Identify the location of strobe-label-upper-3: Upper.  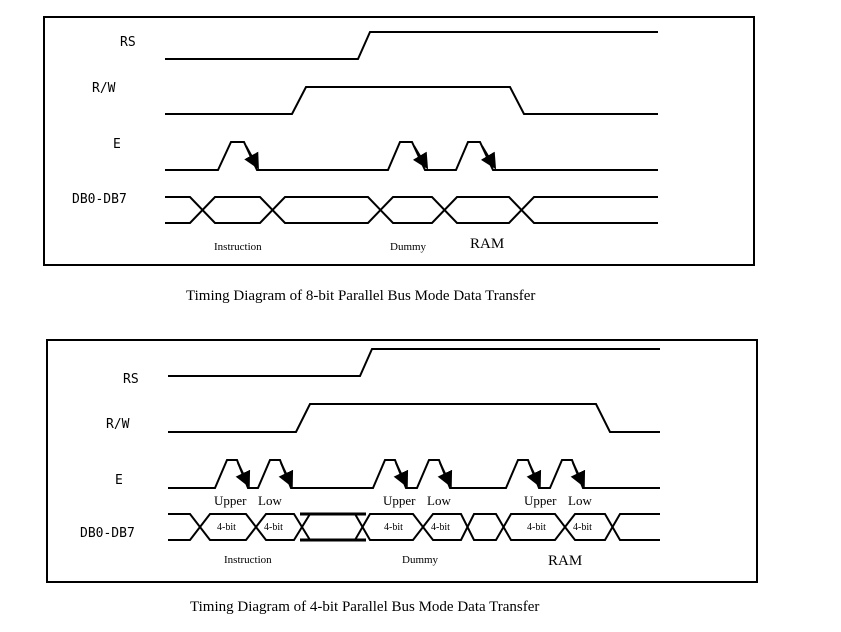
(540, 500).